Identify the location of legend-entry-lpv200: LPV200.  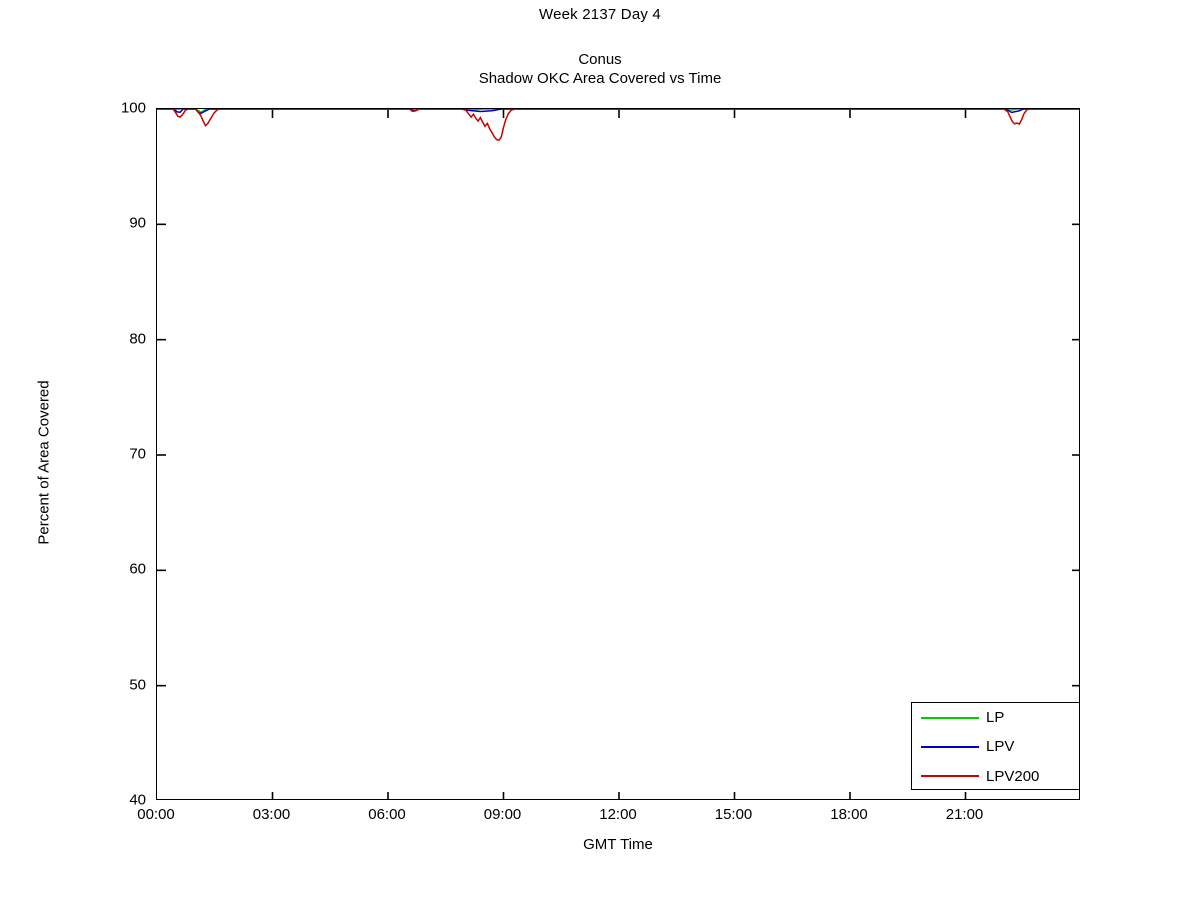
(995, 776).